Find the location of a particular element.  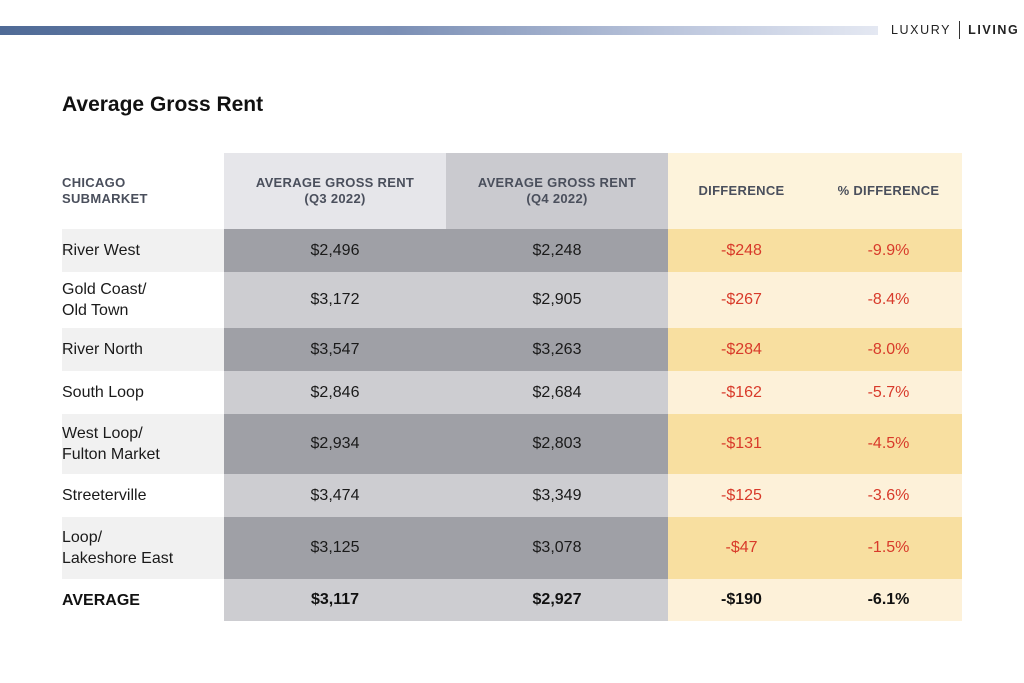

row-pct-difference: -5.7% is located at coordinates (888, 392).